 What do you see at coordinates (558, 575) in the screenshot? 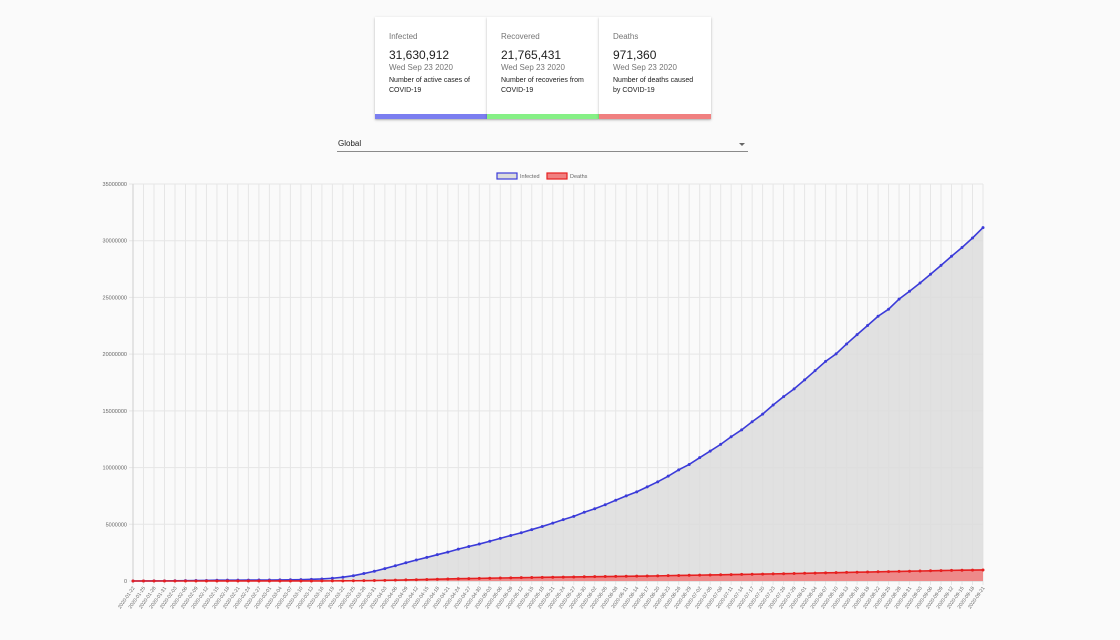
I see `series-line-deaths` at bounding box center [558, 575].